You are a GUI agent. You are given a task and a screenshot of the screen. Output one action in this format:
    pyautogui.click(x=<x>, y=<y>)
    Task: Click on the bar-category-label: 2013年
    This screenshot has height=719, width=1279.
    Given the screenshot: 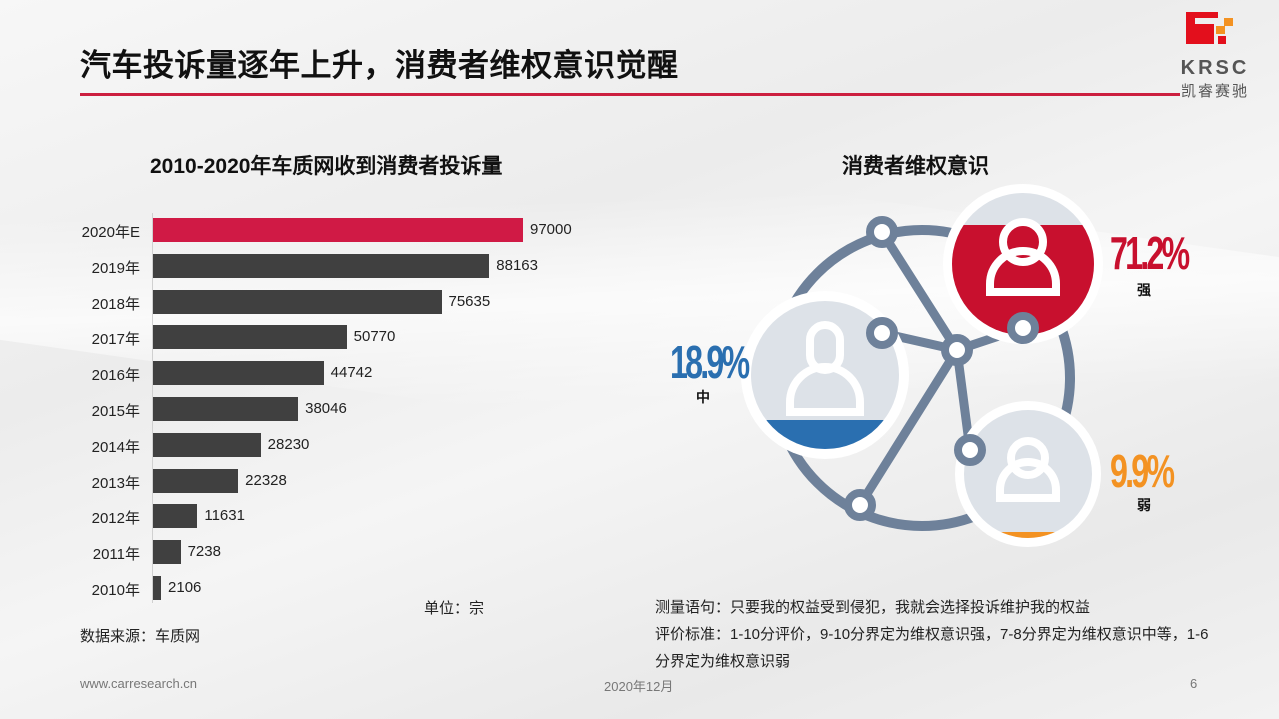 What is the action you would take?
    pyautogui.click(x=115, y=483)
    